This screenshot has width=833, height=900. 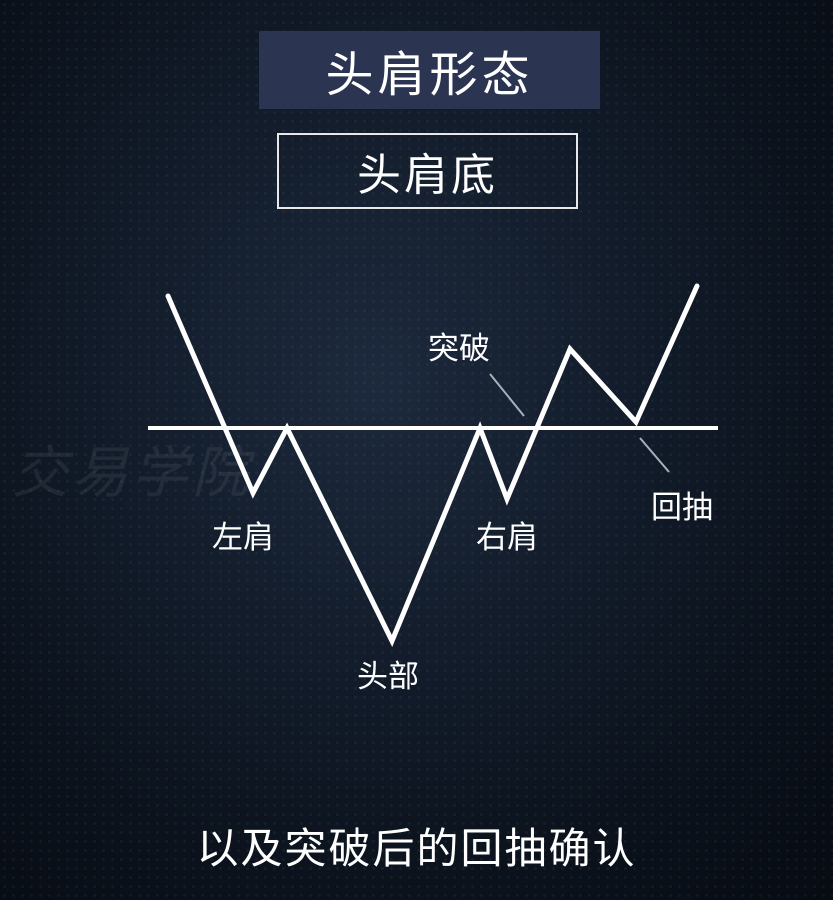 I want to click on breakout-pointer, so click(x=507, y=395).